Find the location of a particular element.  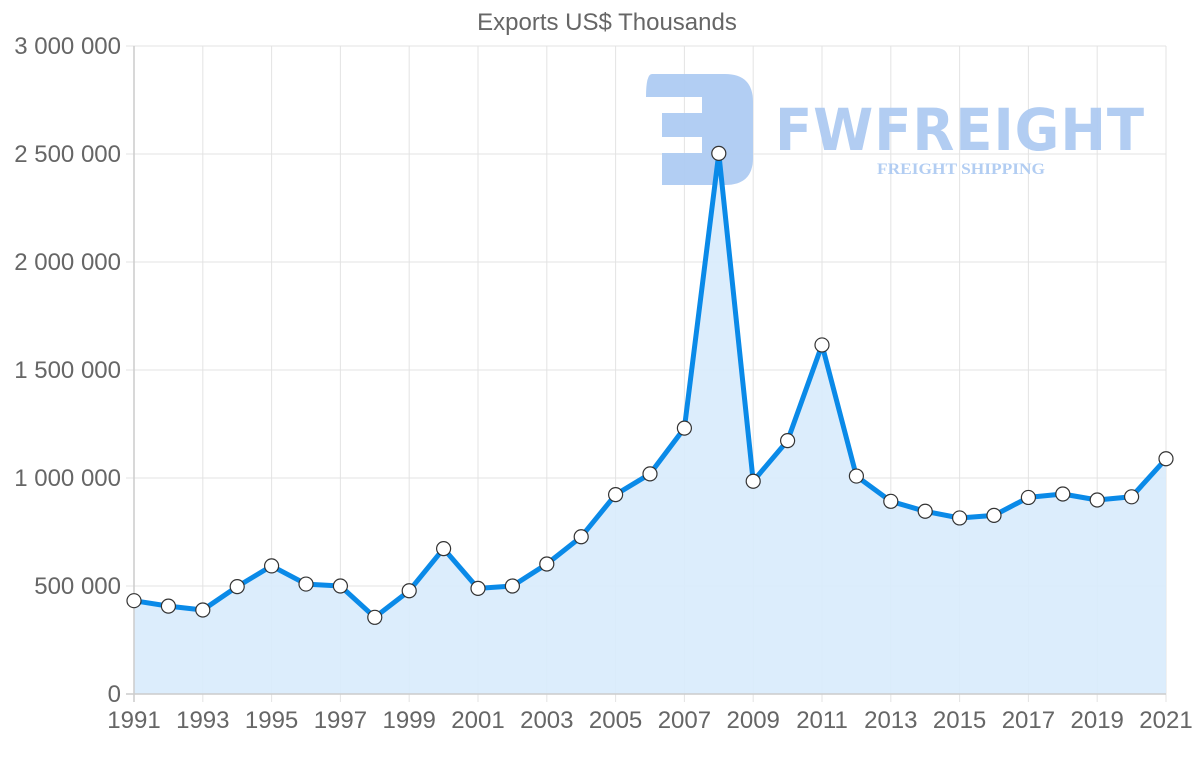

x-tick-label: 1993 is located at coordinates (202, 720).